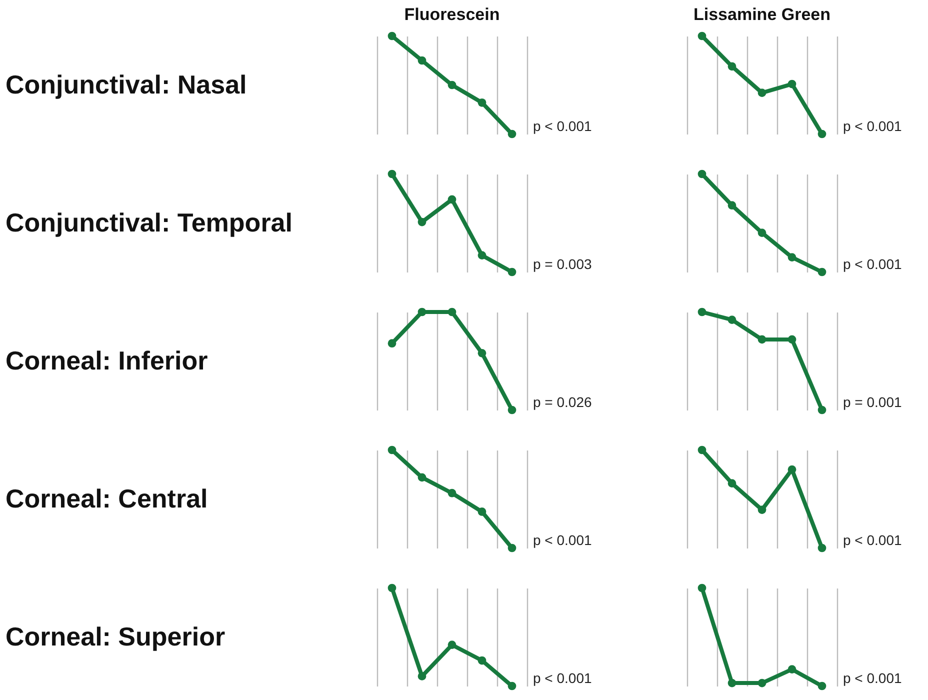 Image resolution: width=928 pixels, height=700 pixels. Describe the element at coordinates (149, 223) in the screenshot. I see `y-axis-title: Conjunctival: Temporal` at that location.